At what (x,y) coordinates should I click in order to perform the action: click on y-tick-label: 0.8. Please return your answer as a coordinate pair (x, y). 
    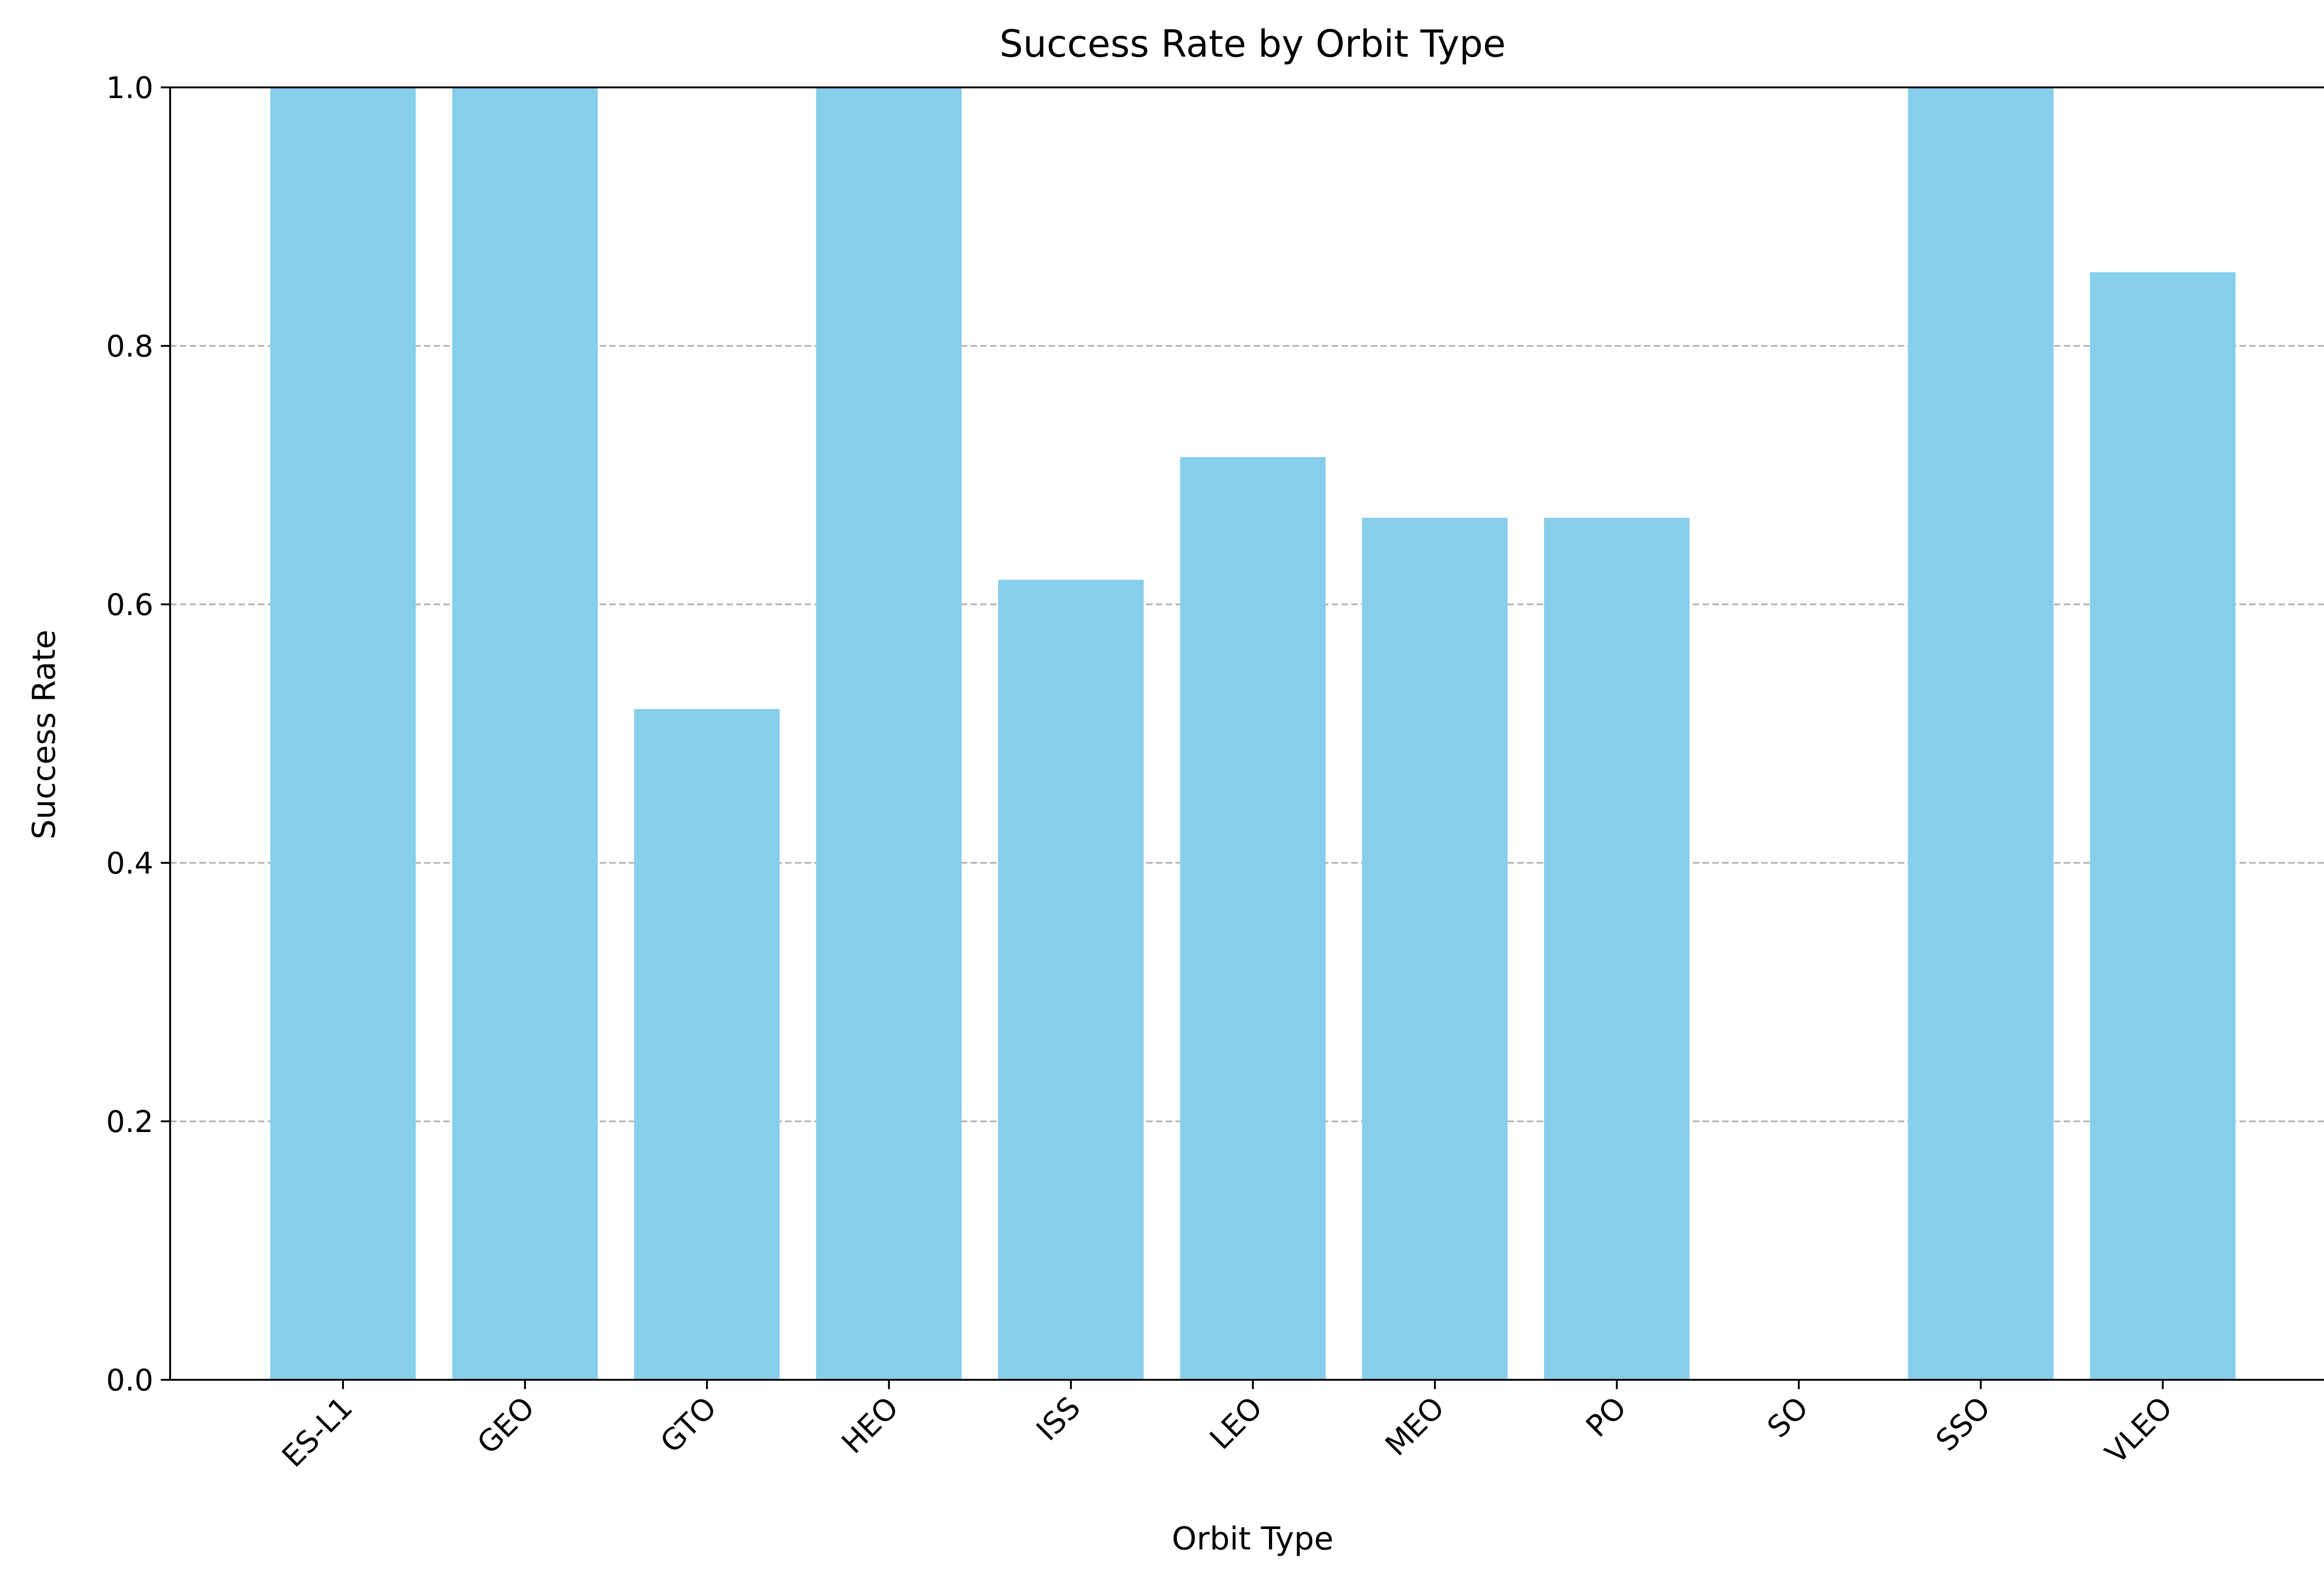
    Looking at the image, I should click on (129, 347).